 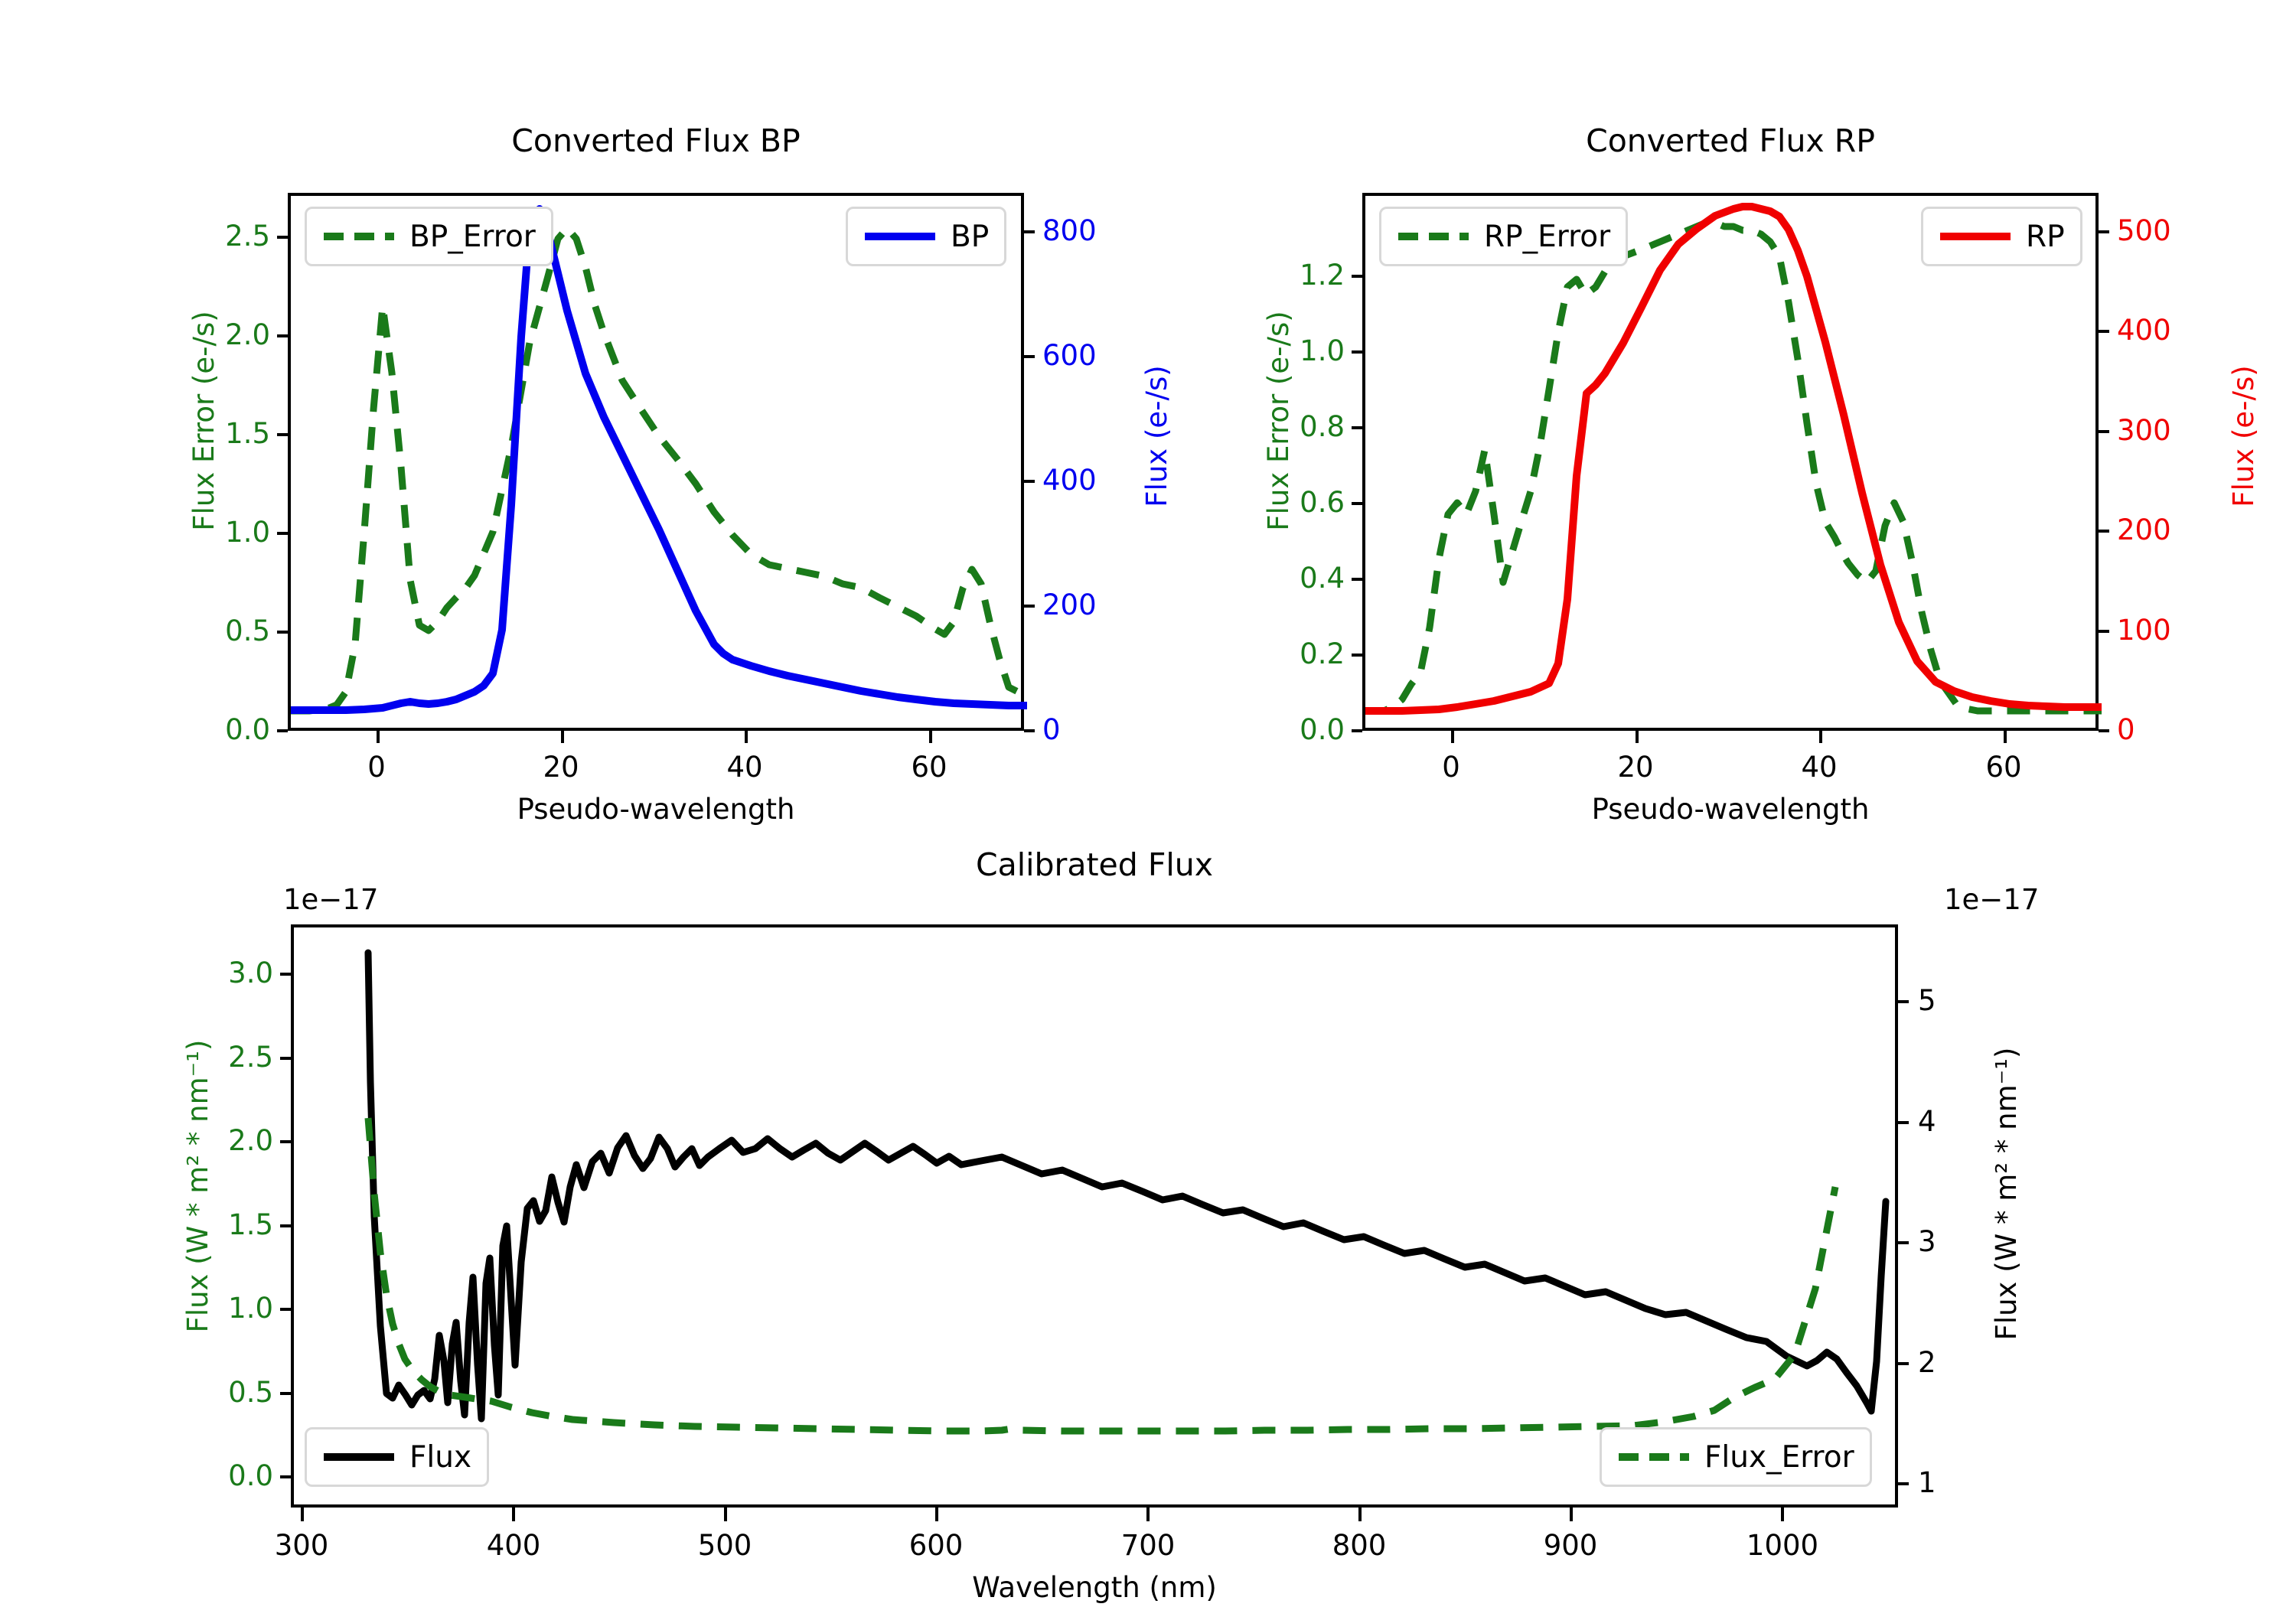 I want to click on ticklabel-bp-left-5: 2.5, so click(x=247, y=237).